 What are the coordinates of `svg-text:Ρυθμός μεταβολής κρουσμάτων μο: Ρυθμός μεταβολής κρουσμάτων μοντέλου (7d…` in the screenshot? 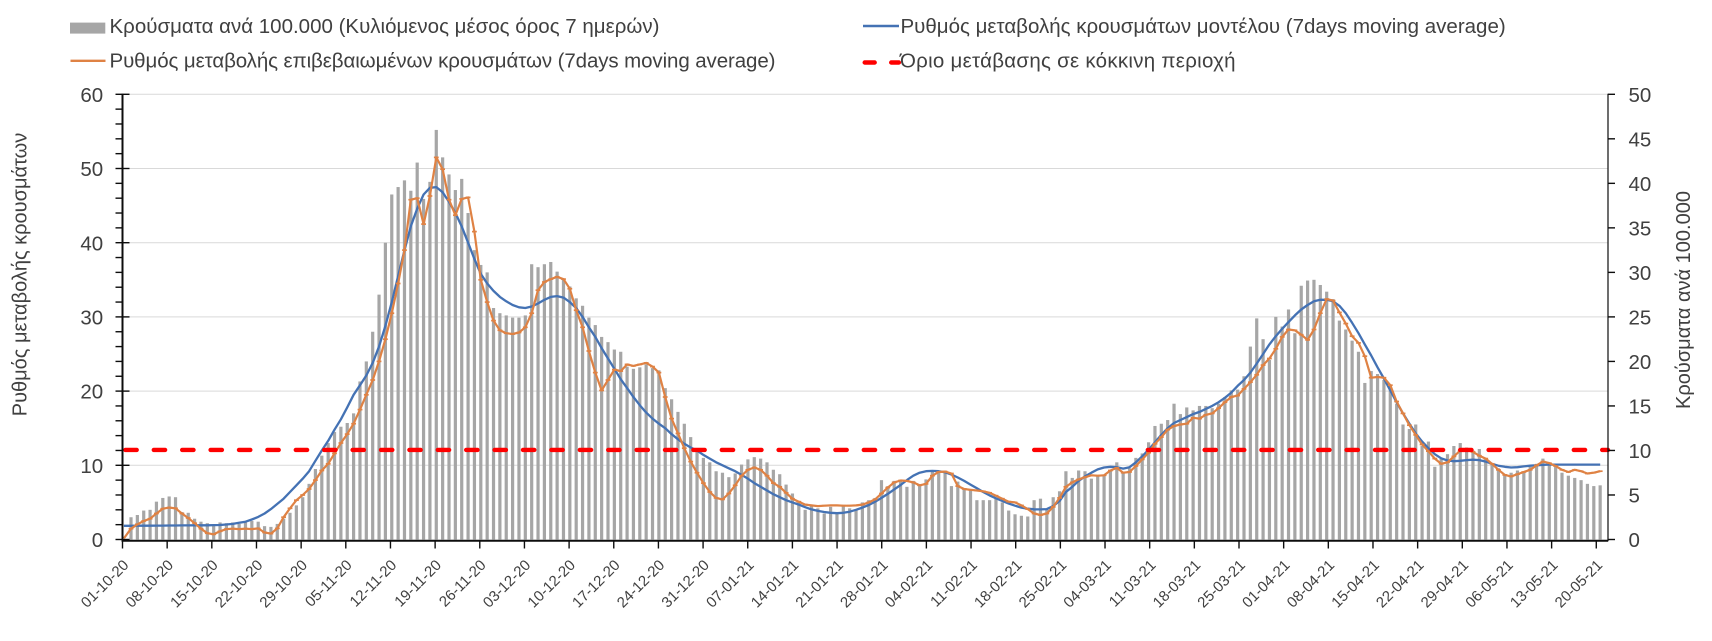 It's located at (1203, 26).